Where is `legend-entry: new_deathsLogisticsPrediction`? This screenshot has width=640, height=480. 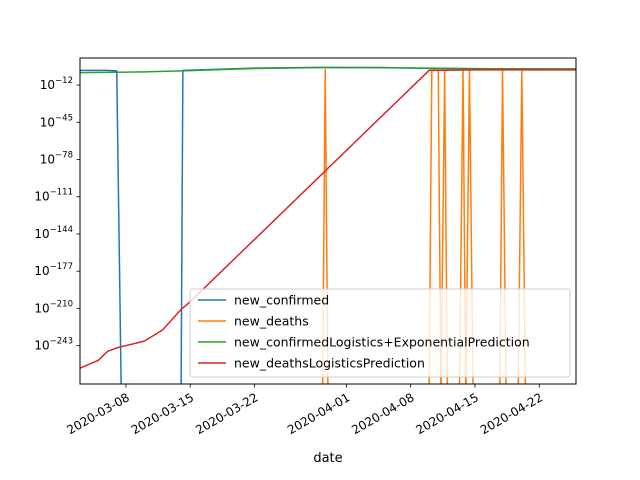 legend-entry: new_deathsLogisticsPrediction is located at coordinates (329, 363).